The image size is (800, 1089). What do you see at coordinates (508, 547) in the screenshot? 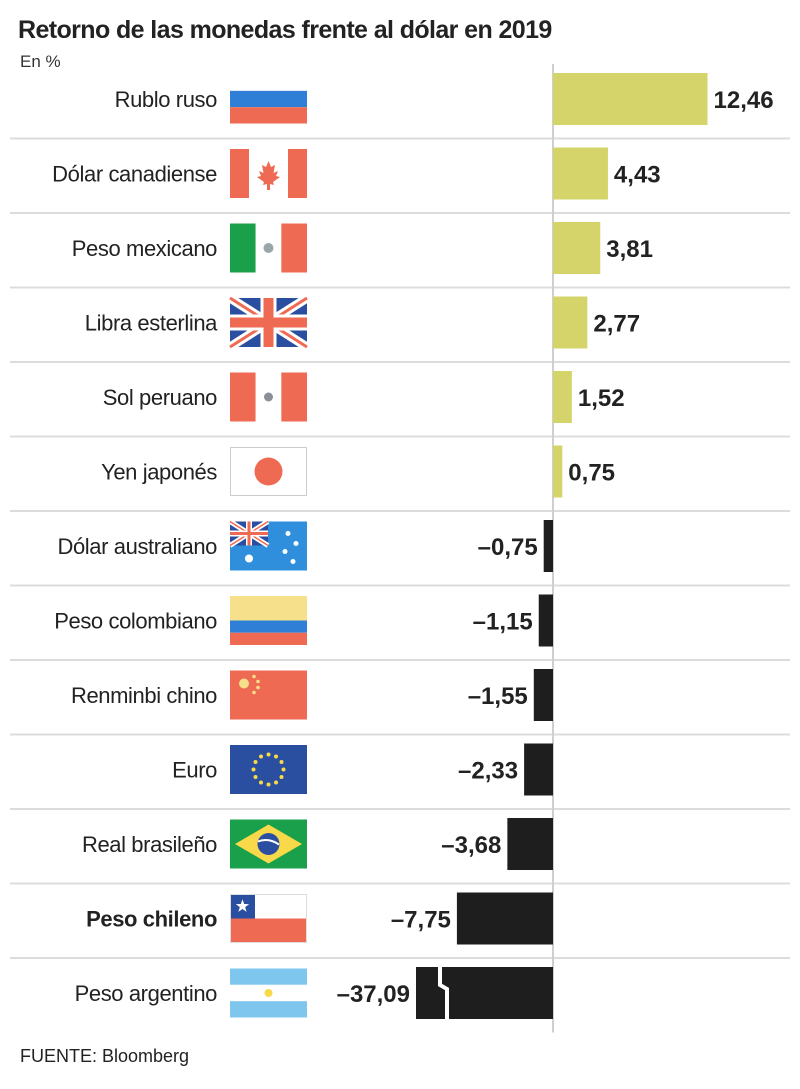
I see `value-label: –0,75` at bounding box center [508, 547].